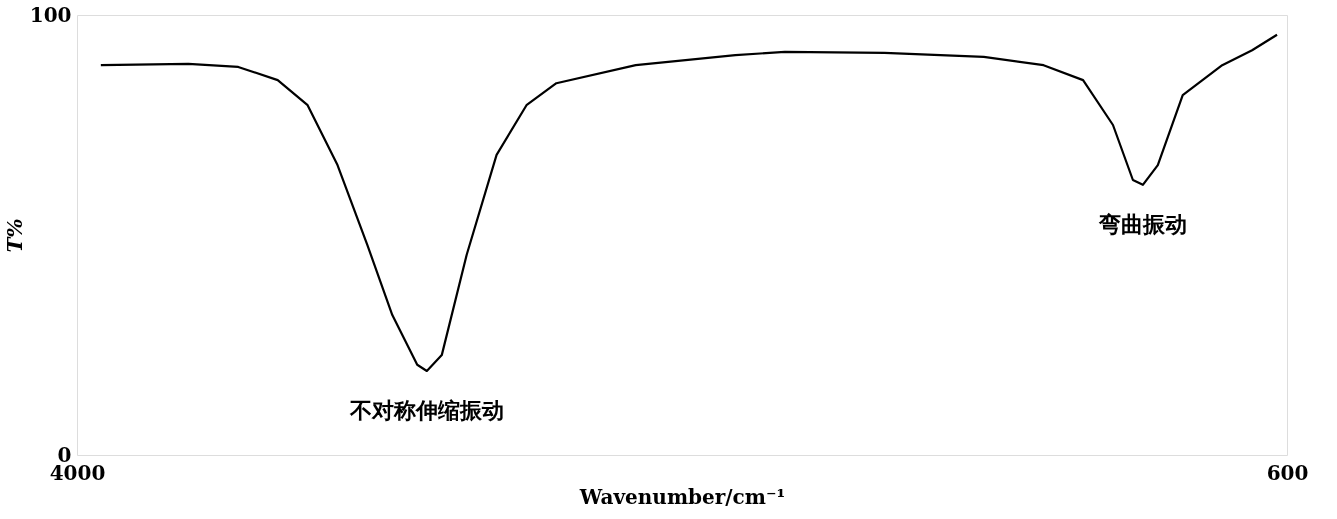  What do you see at coordinates (1287, 472) in the screenshot?
I see `x-tick-label: 600` at bounding box center [1287, 472].